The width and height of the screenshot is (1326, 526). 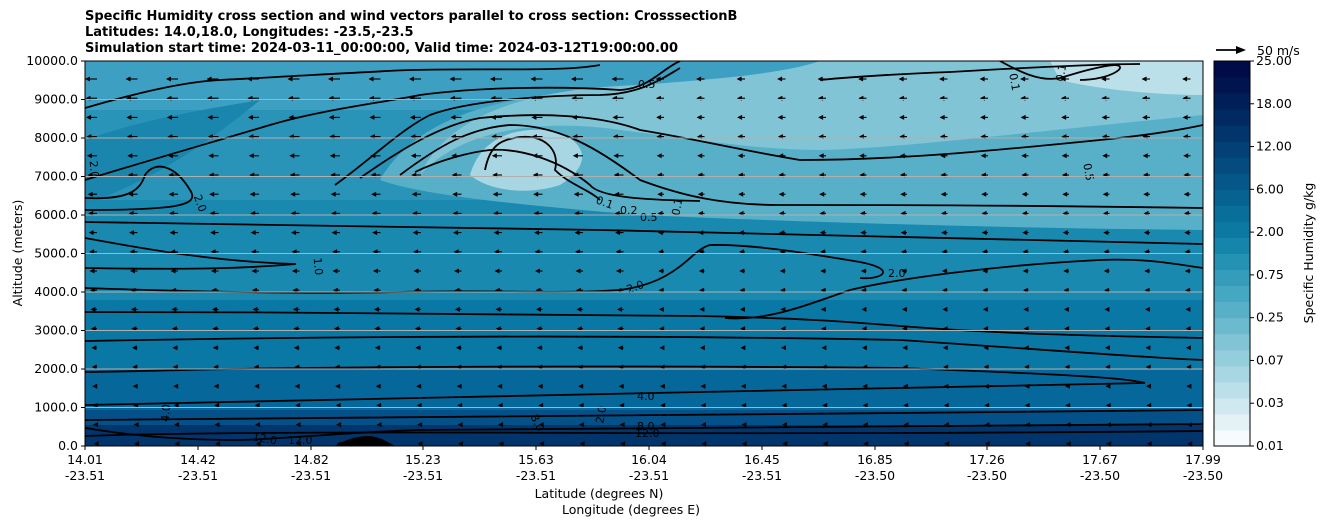 I want to click on contour-label: 12.0, so click(x=300, y=440).